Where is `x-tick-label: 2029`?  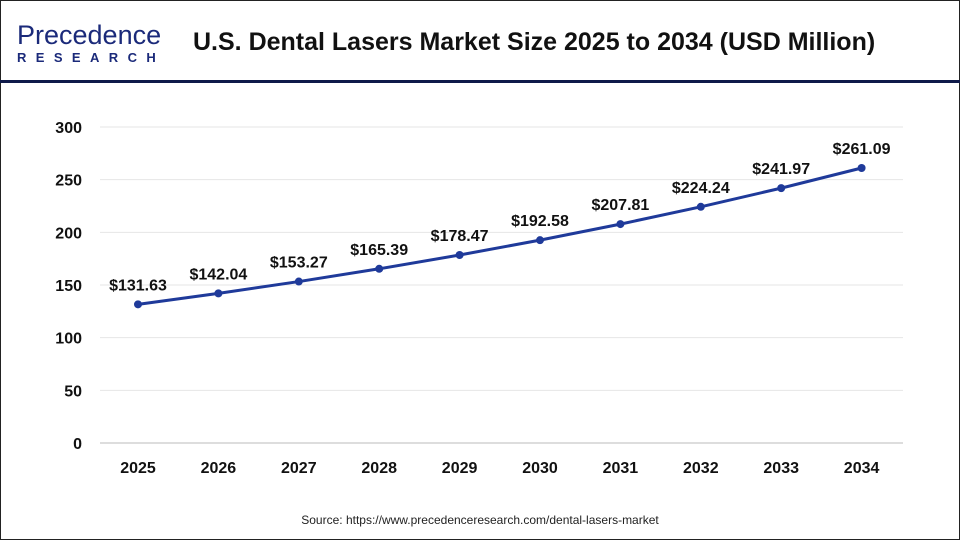 x-tick-label: 2029 is located at coordinates (460, 468).